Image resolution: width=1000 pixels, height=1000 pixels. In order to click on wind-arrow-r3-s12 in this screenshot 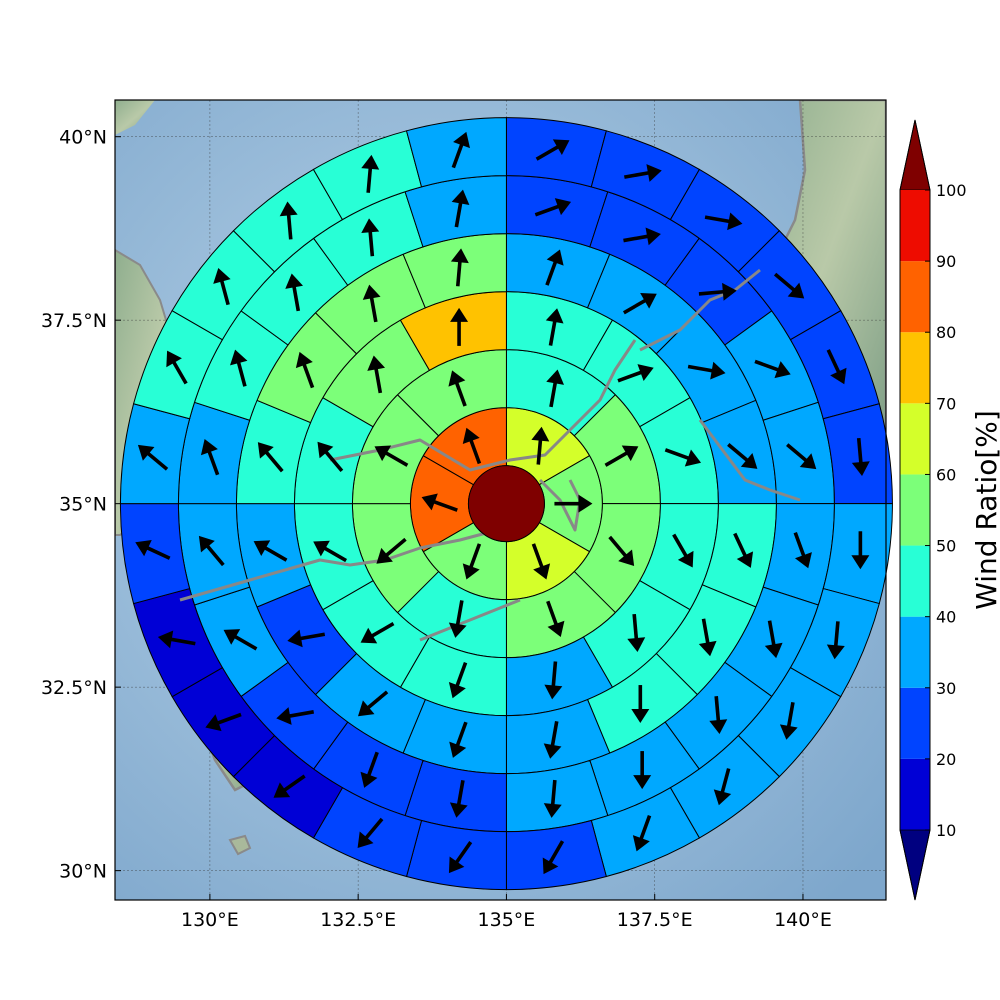, I will do `click(270, 457)`.